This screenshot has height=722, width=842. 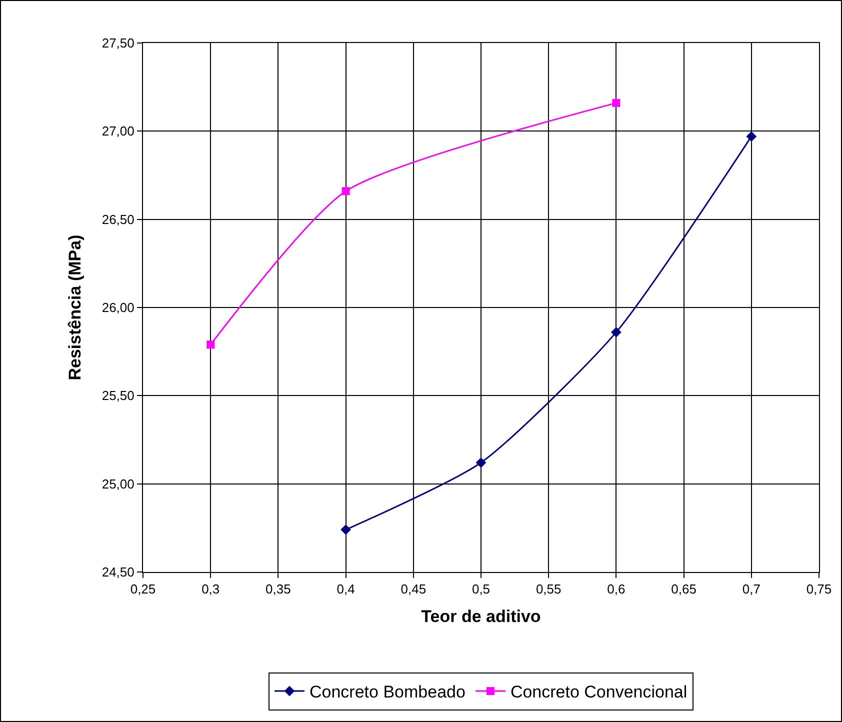 What do you see at coordinates (616, 589) in the screenshot?
I see `x-tick-label: 0,6` at bounding box center [616, 589].